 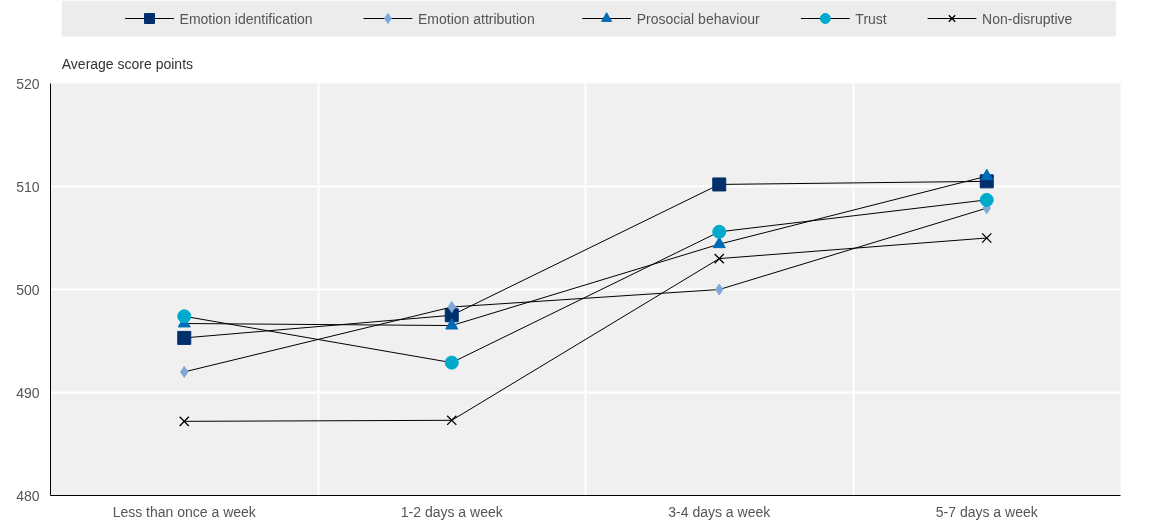 I want to click on legend-label: Emotion attribution, so click(x=476, y=18).